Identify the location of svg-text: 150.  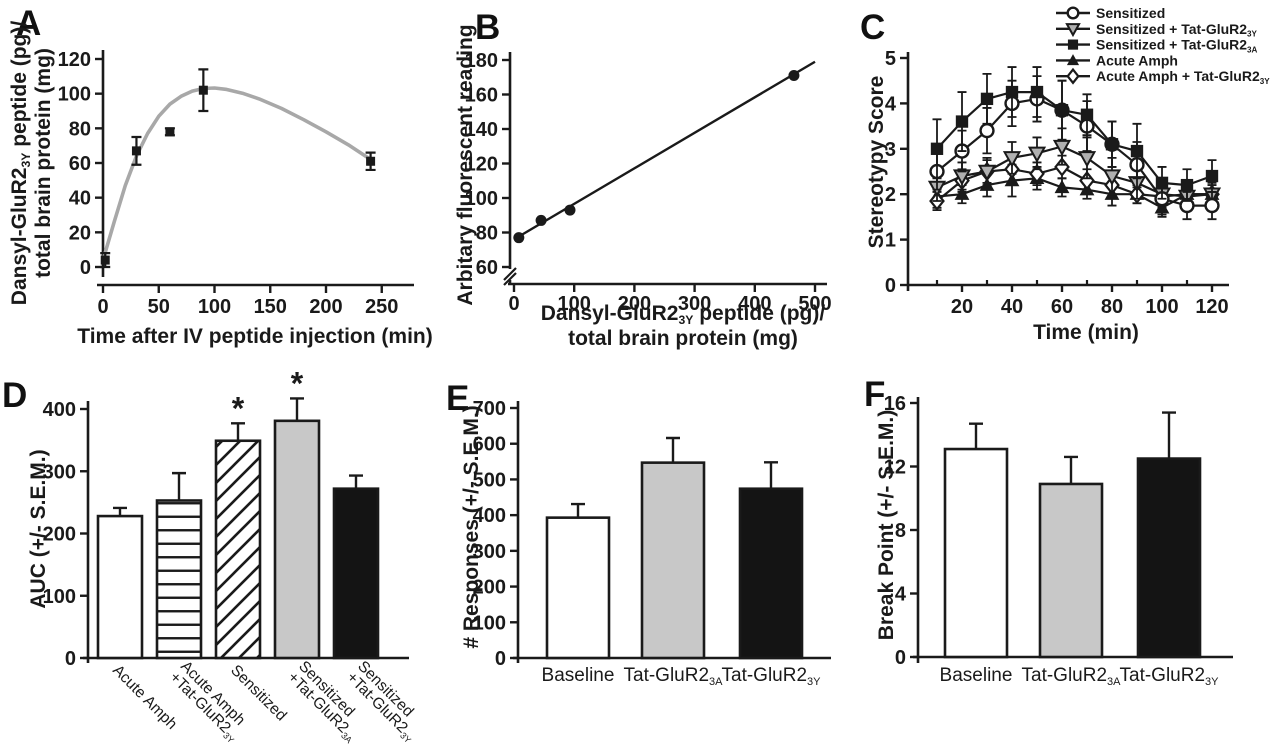
(270, 307).